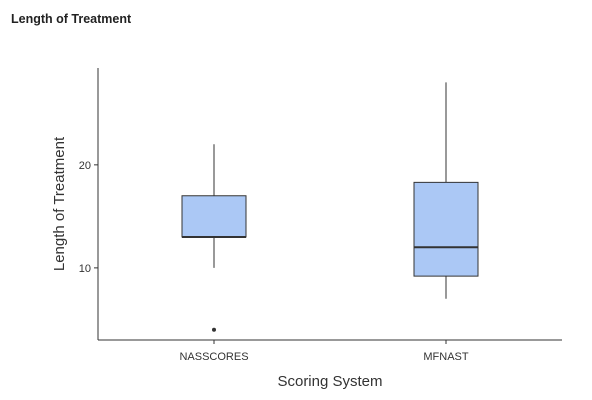 The height and width of the screenshot is (400, 592). I want to click on x-tick-label: NASSCORES, so click(213, 357).